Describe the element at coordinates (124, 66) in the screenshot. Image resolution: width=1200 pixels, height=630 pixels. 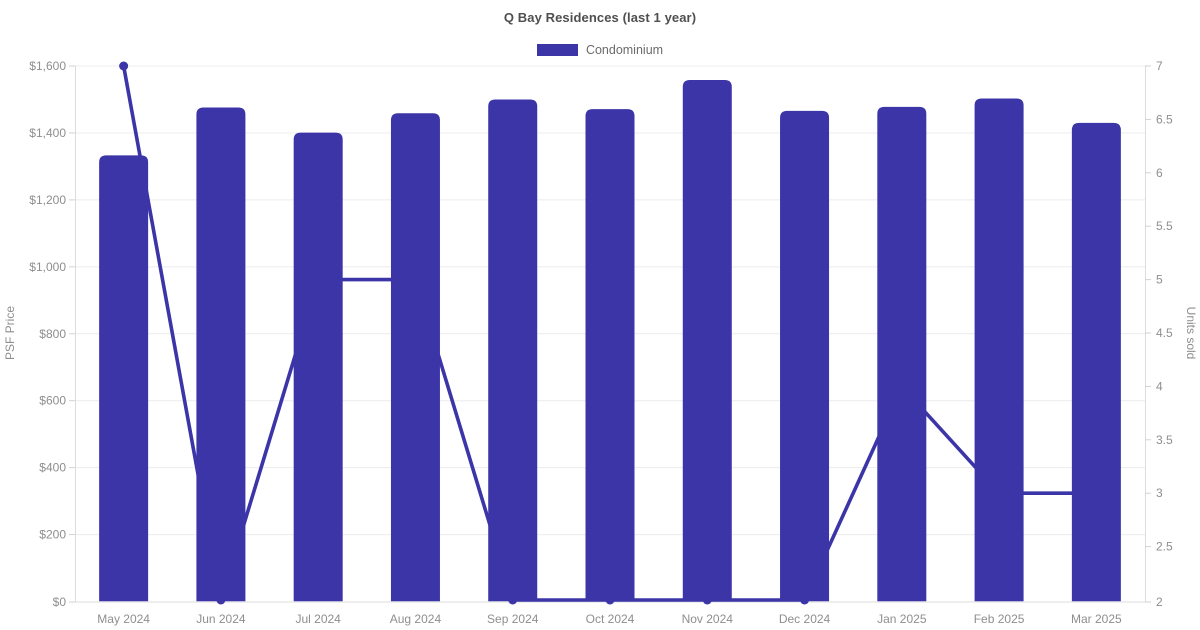
I see `line-point` at that location.